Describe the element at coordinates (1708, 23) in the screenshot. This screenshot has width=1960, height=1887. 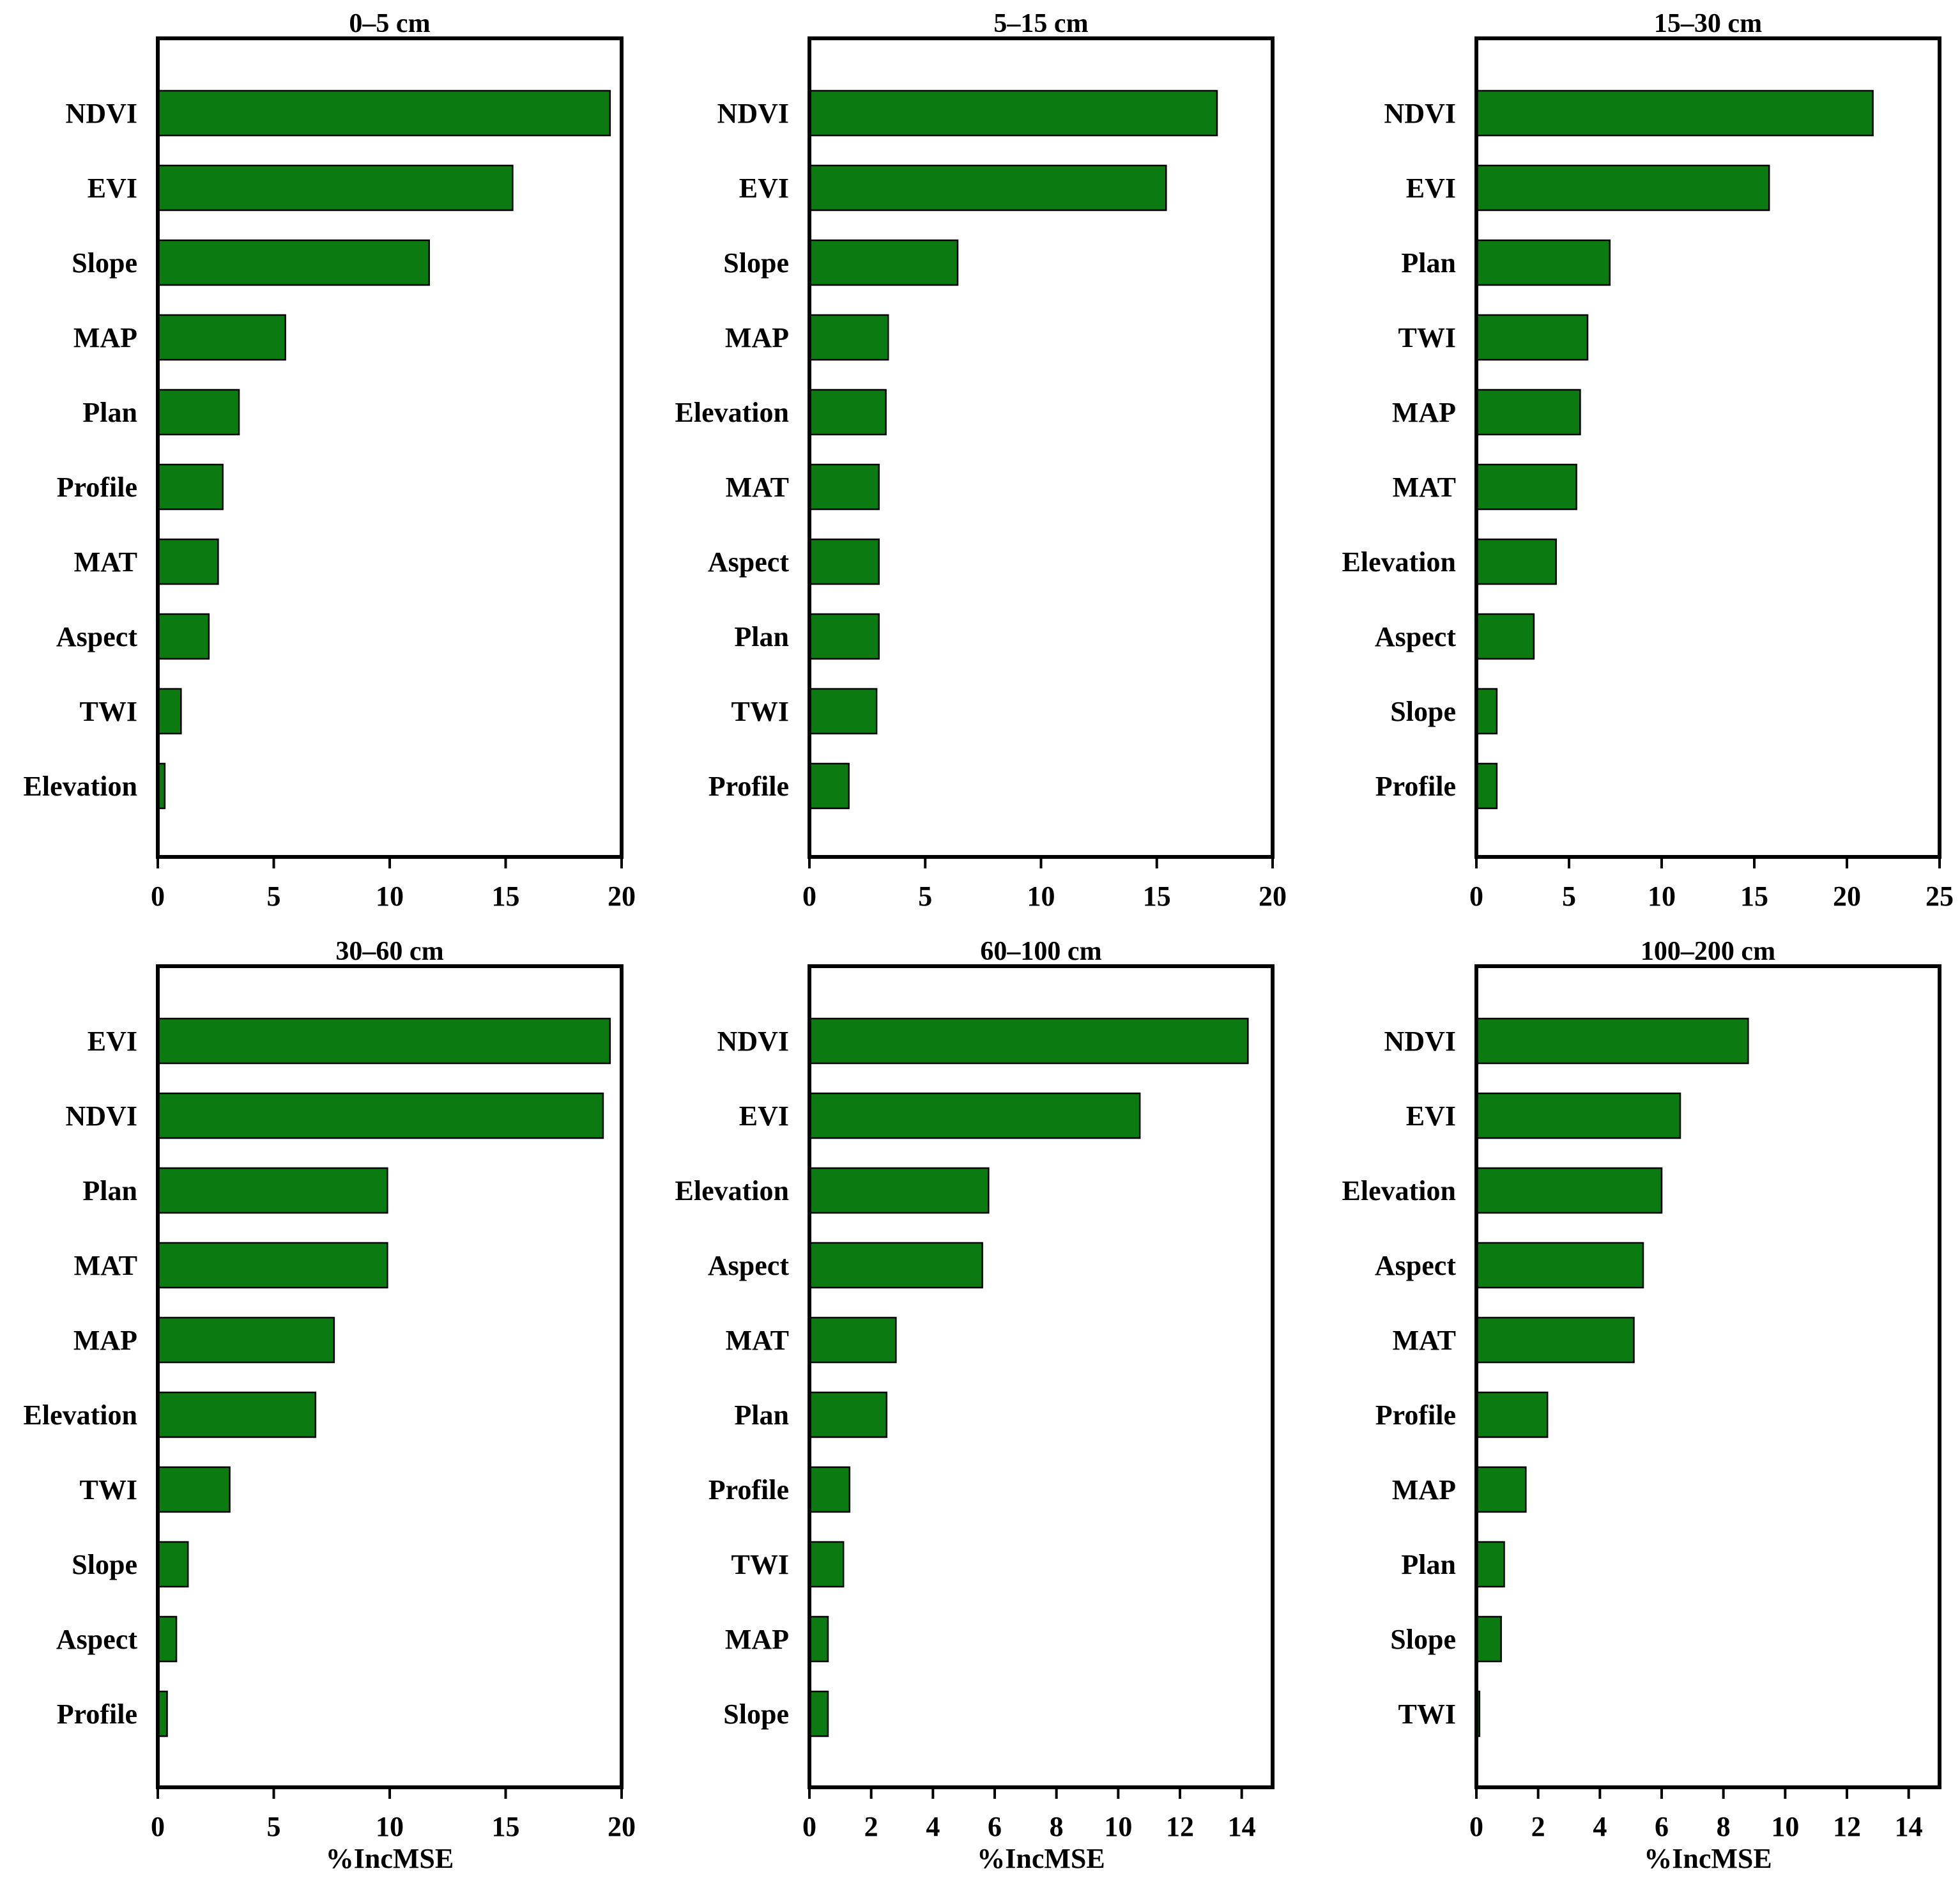
I see `chart-title: 15–30 cm` at that location.